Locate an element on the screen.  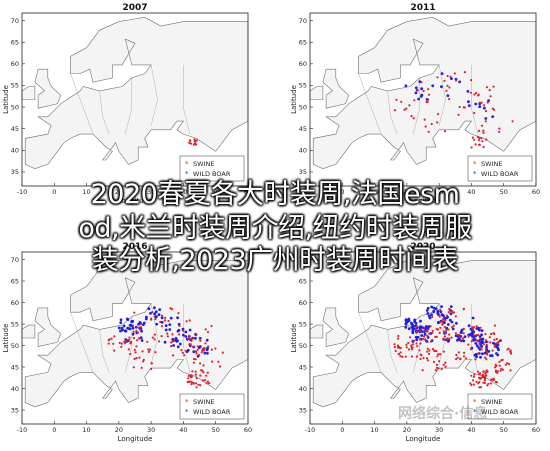
x-tick-label: 60 is located at coordinates (536, 192).